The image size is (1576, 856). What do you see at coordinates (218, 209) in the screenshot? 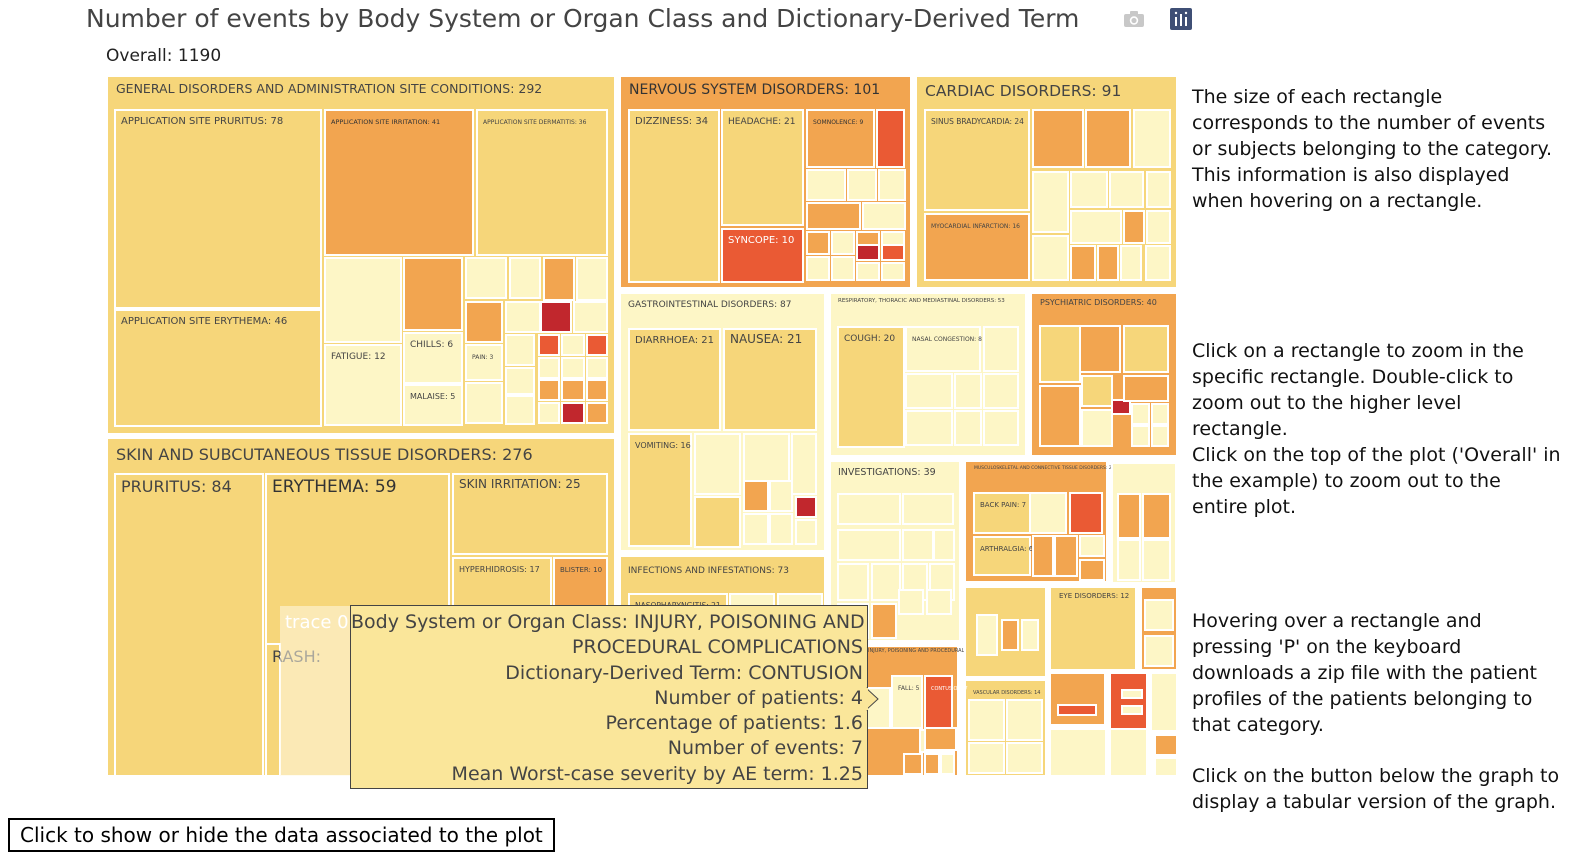
I see `treemap-leaf-application-site-pruritus` at bounding box center [218, 209].